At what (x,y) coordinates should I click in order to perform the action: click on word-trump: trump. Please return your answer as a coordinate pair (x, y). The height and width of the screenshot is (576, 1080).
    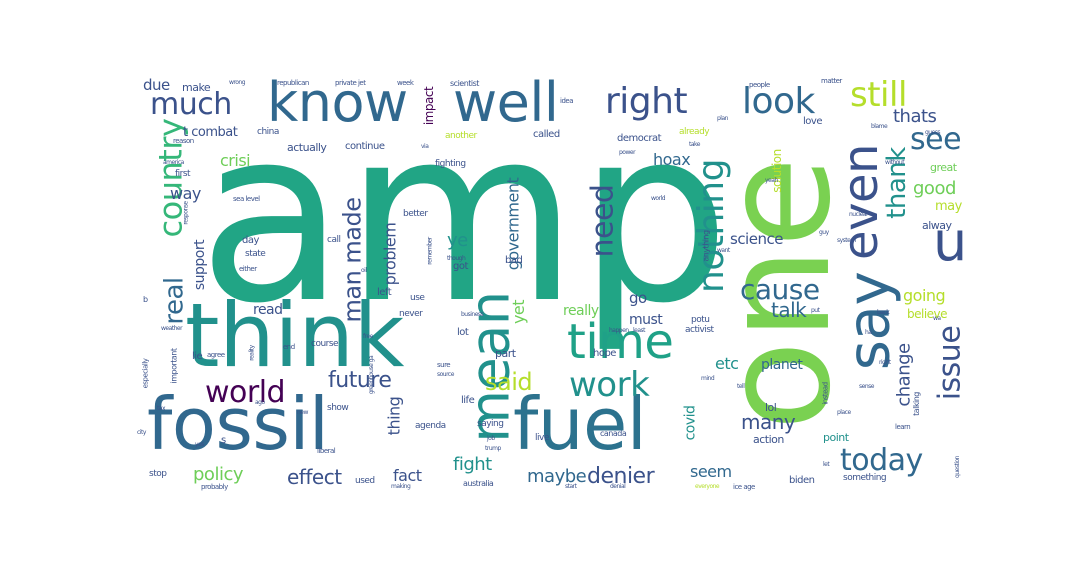
    Looking at the image, I should click on (493, 448).